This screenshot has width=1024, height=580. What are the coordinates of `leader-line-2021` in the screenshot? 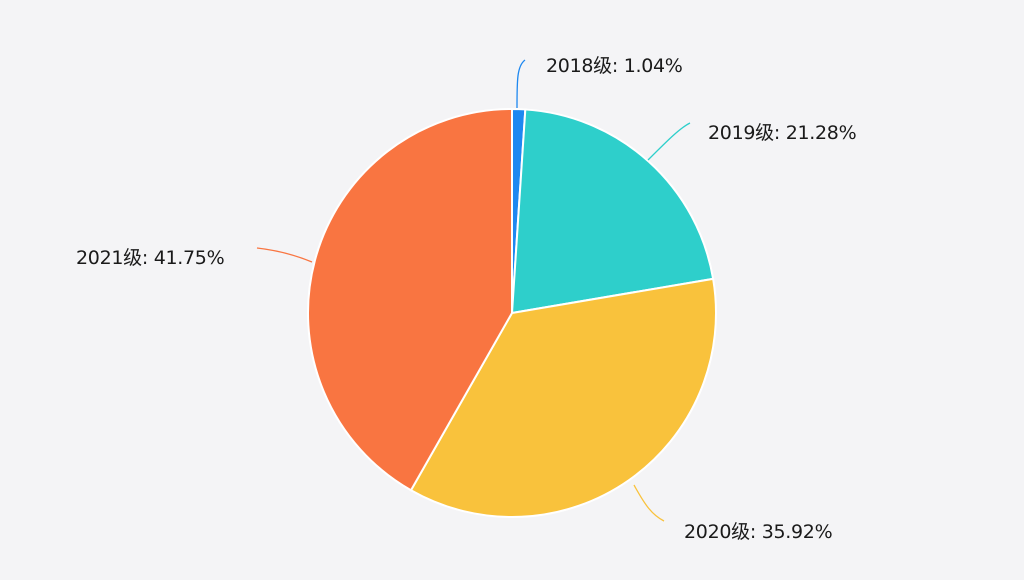 It's located at (284, 255).